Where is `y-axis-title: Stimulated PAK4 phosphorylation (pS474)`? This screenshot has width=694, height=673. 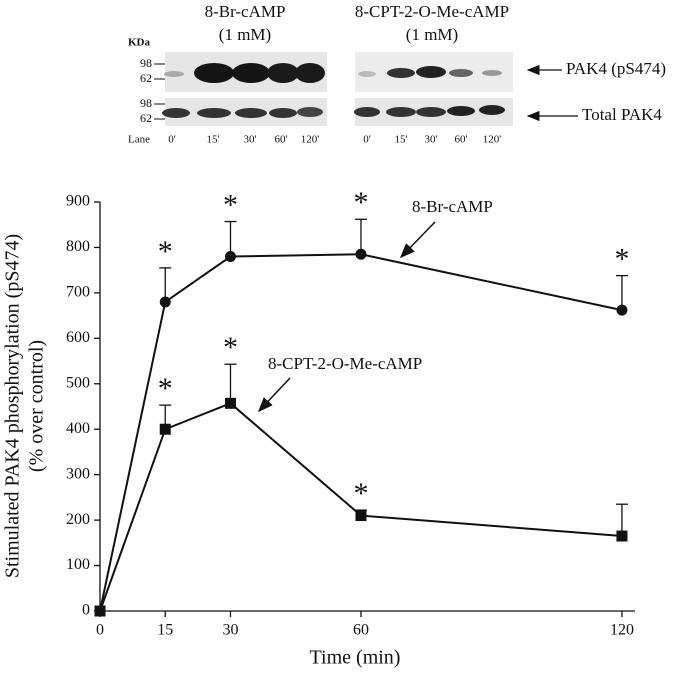 y-axis-title: Stimulated PAK4 phosphorylation (pS474) is located at coordinates (13, 406).